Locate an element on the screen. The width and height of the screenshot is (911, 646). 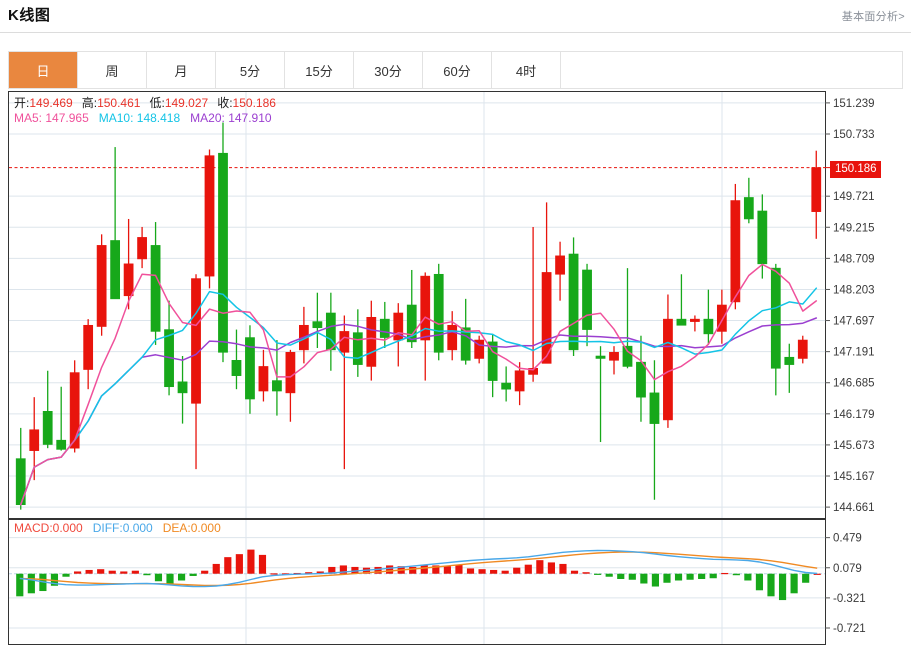
tab-5min: 5分 is located at coordinates (250, 70).